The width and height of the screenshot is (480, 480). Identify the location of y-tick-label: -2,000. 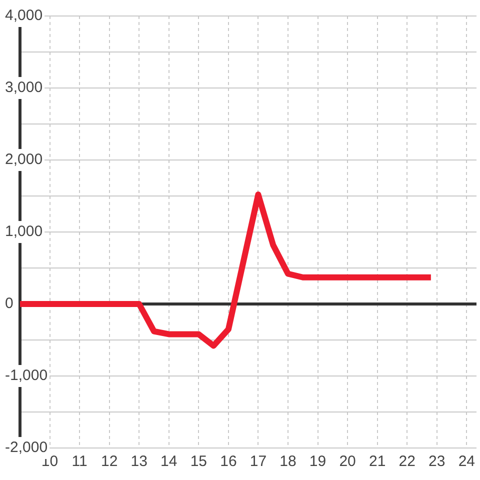
(26, 447).